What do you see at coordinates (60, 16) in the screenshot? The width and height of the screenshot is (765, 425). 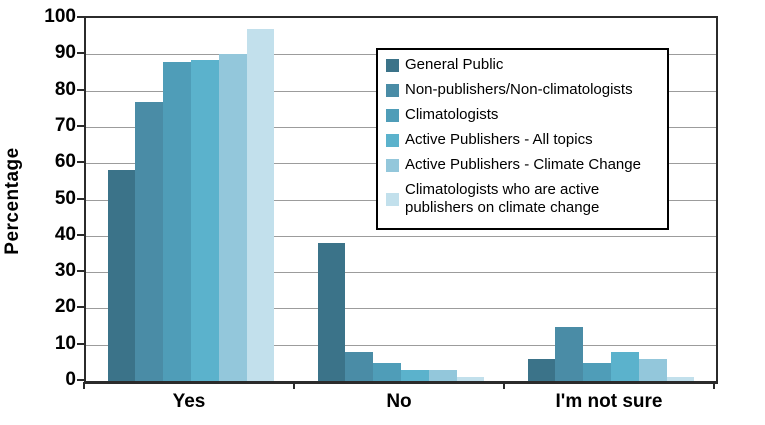 I see `y-tick-label: 100` at bounding box center [60, 16].